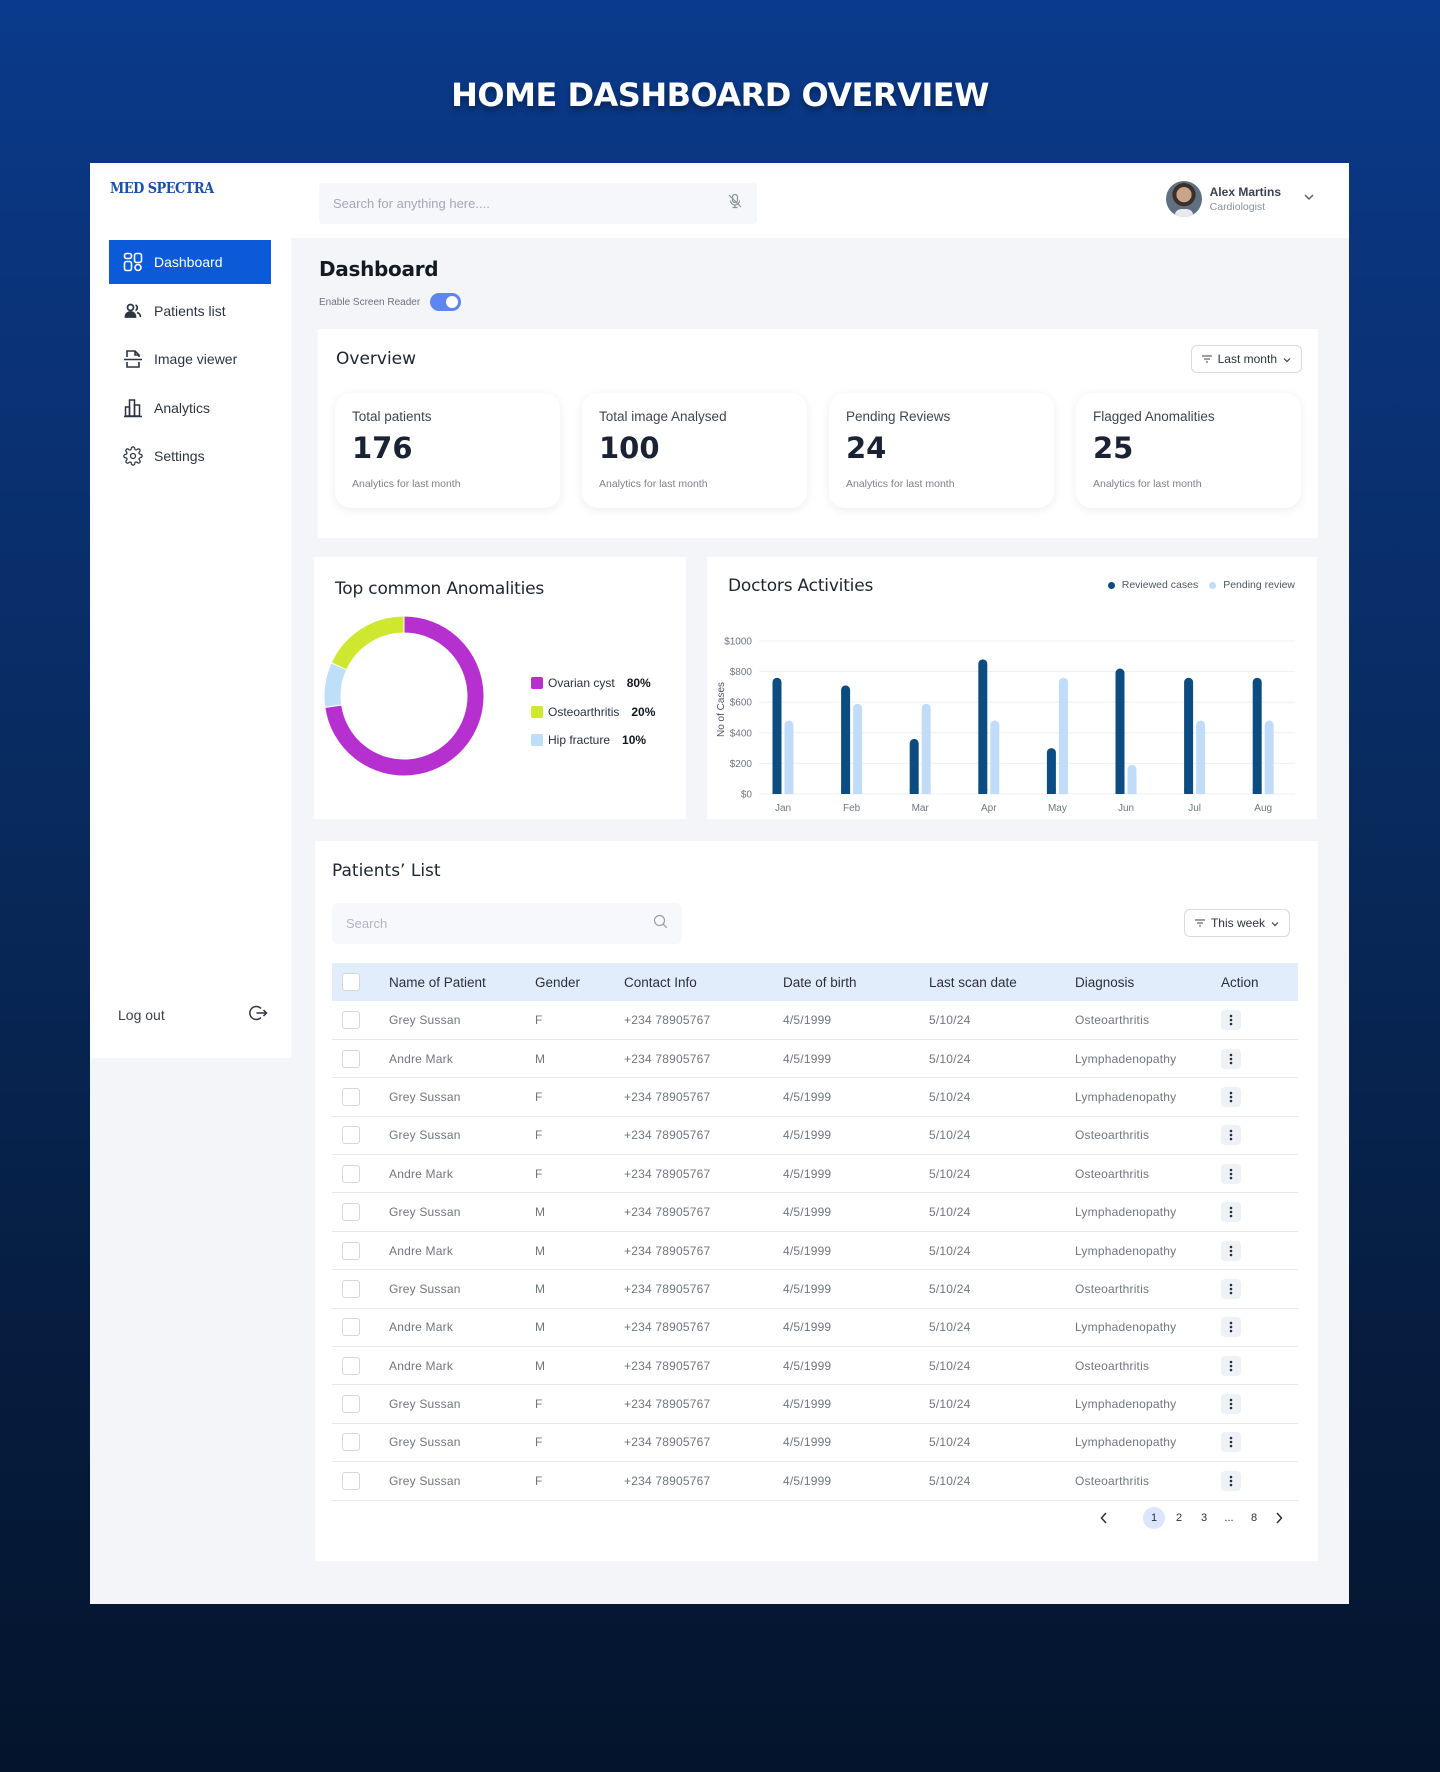 This screenshot has height=1772, width=1440. I want to click on cell-last-scan: 5/10/24, so click(1002, 1251).